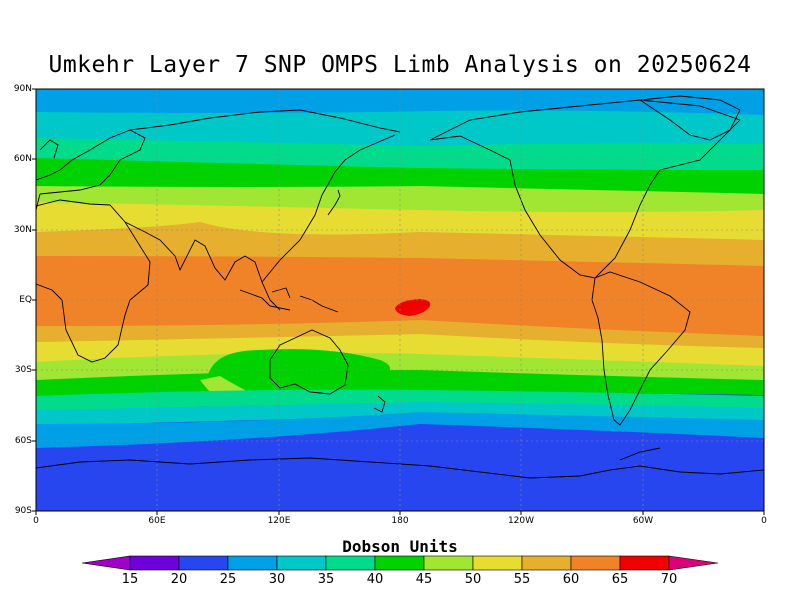  Describe the element at coordinates (25, 300) in the screenshot. I see `y-tick-label: EQ` at that location.